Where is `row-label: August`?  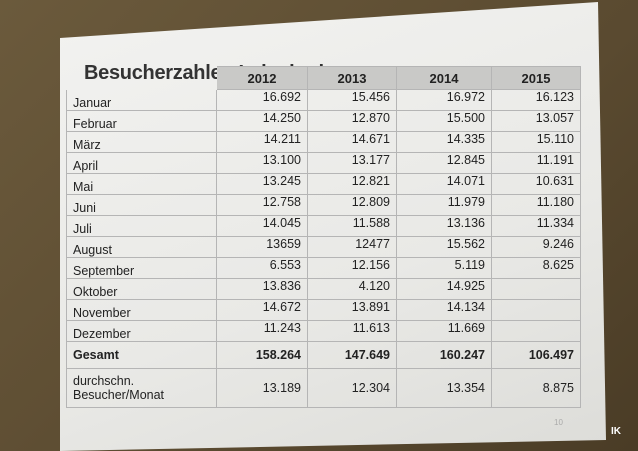
row-label: August is located at coordinates (141, 247).